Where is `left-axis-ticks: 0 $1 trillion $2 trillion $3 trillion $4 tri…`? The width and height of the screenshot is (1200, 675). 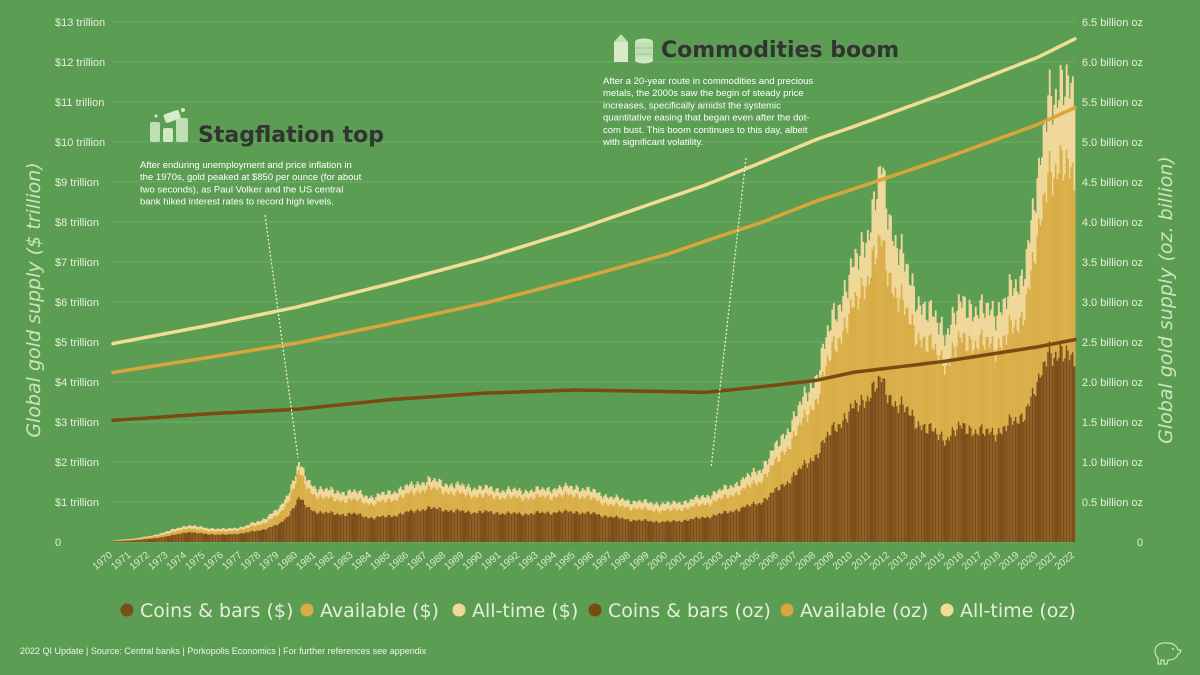
left-axis-ticks: 0 $1 trillion $2 trillion $3 trillion $4 tri… is located at coordinates (80, 283).